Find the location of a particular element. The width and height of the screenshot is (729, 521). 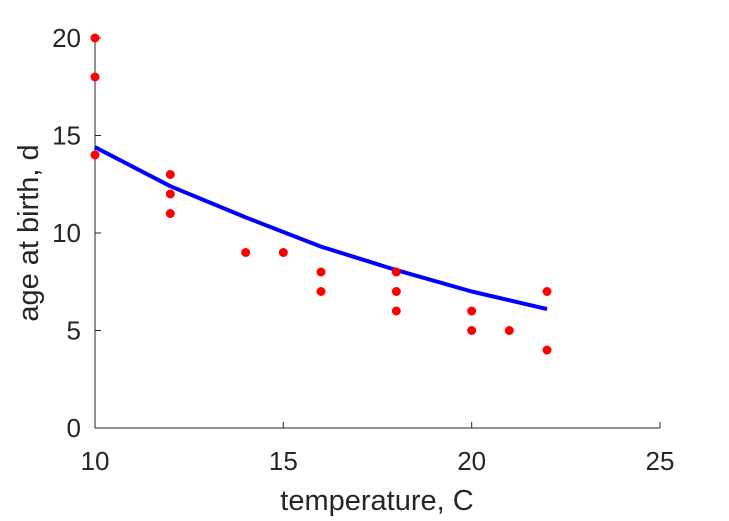

y-tick-label: 20 is located at coordinates (66, 38).